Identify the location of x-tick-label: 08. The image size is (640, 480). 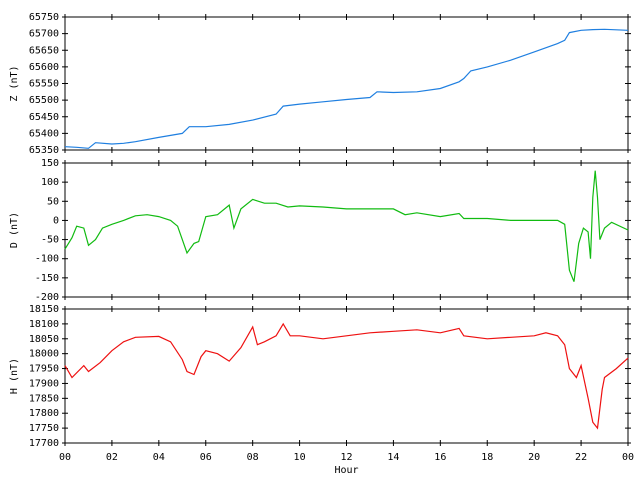
(253, 457).